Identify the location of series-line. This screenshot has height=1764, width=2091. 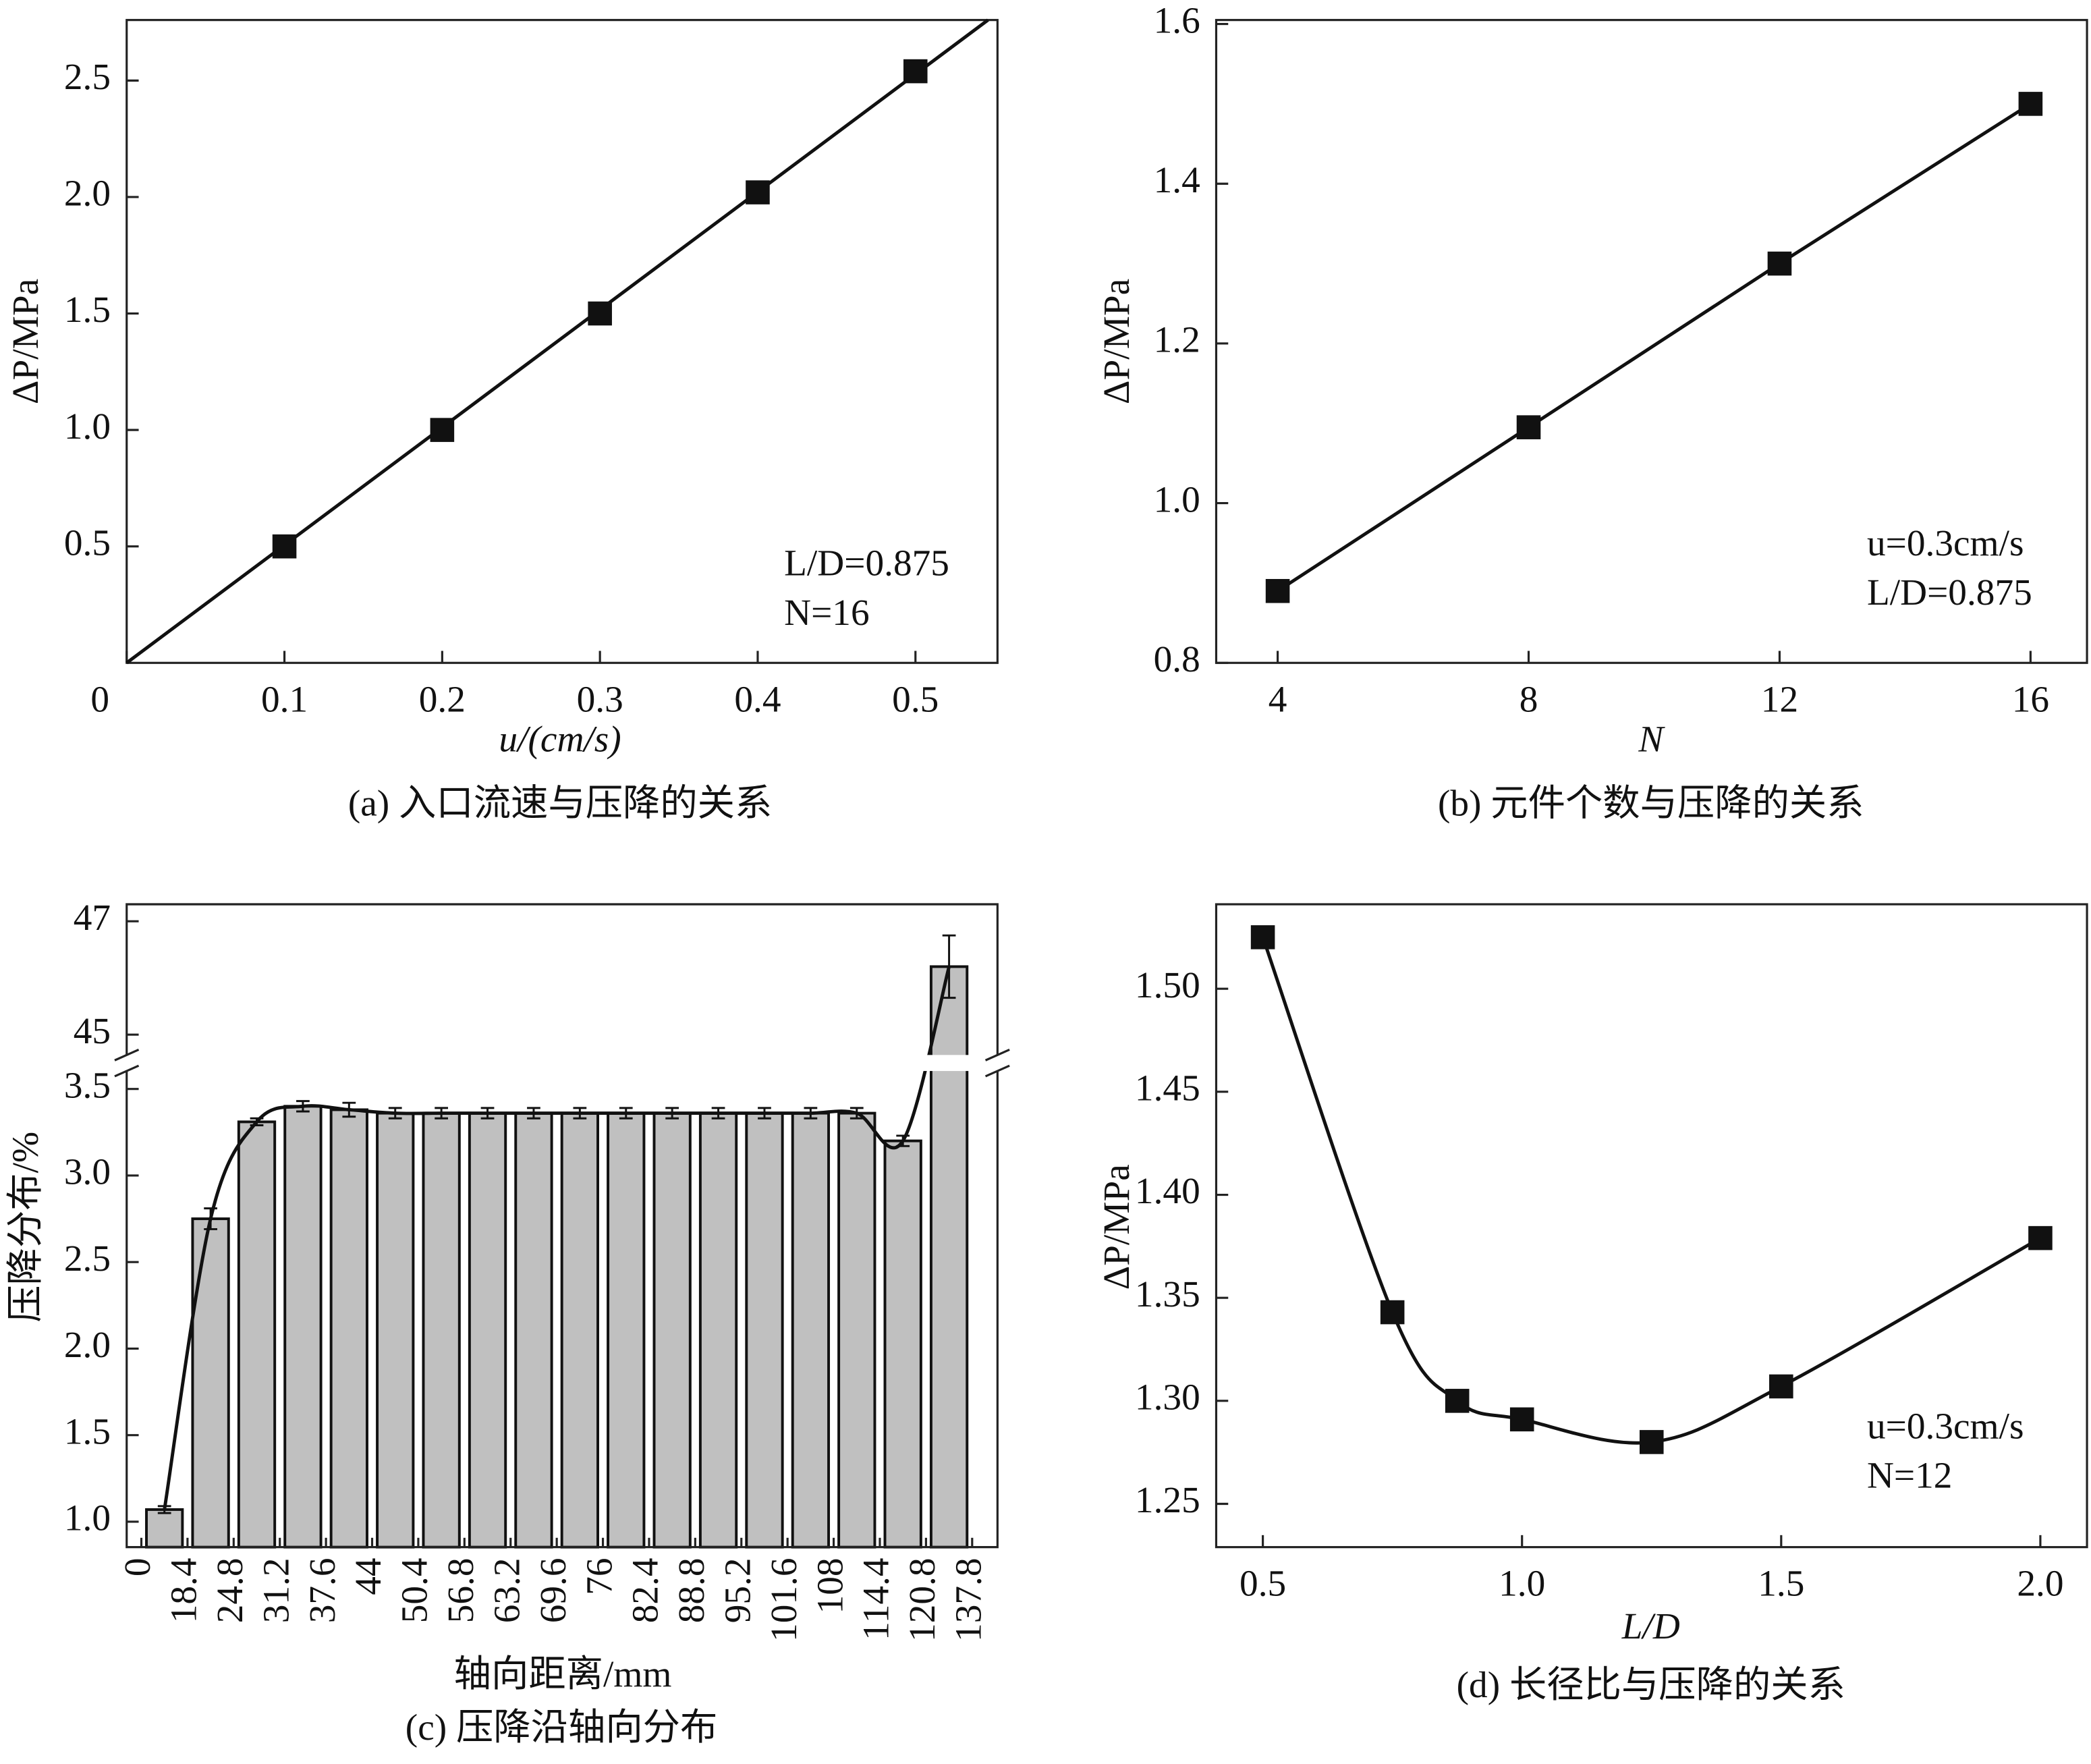
(1655, 347).